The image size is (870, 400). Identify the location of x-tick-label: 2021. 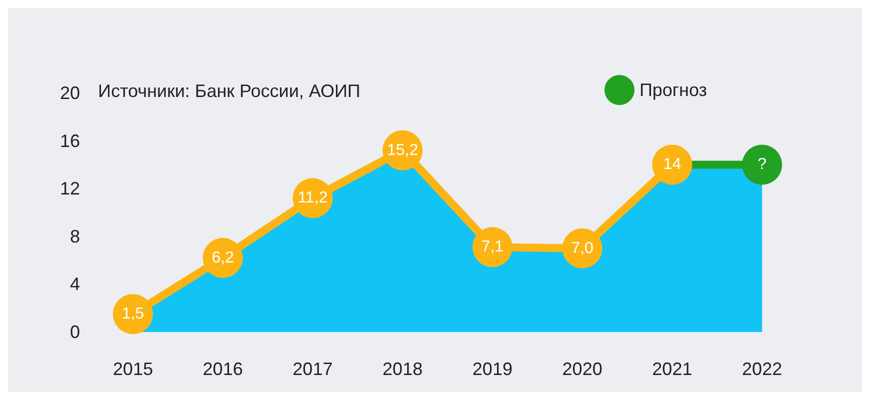
(672, 369).